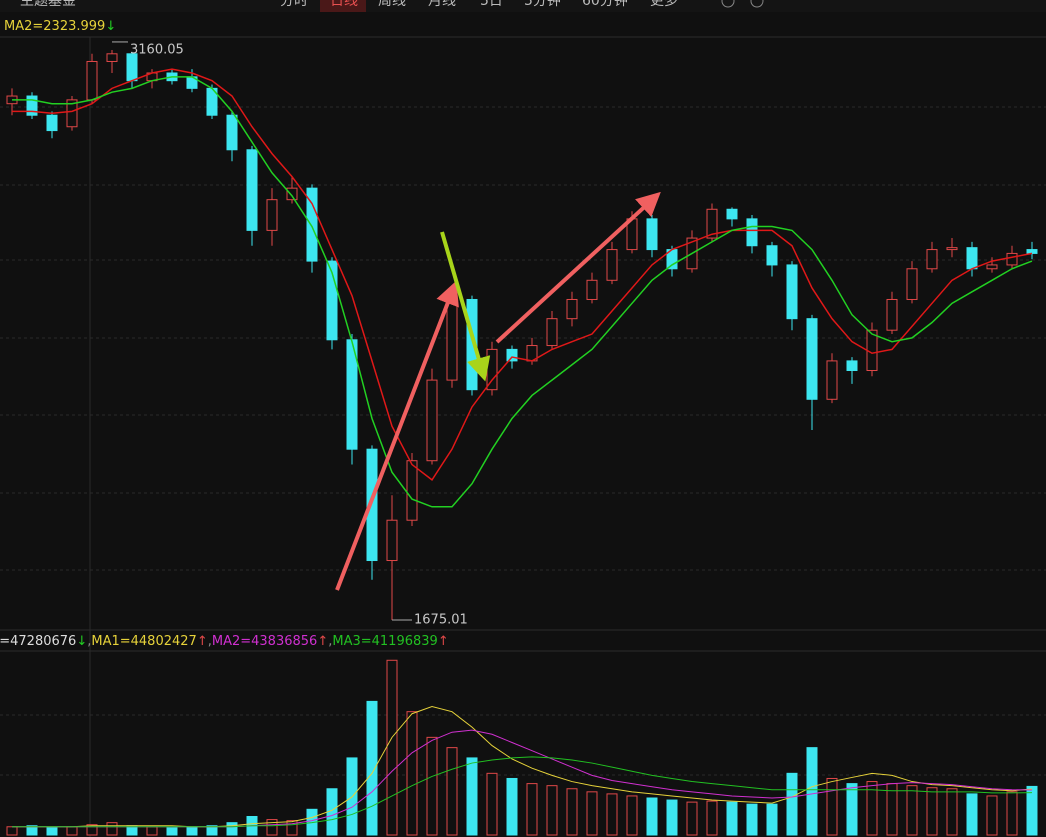 This screenshot has height=837, width=1046. Describe the element at coordinates (523, 6) in the screenshot. I see `top-bar` at that location.